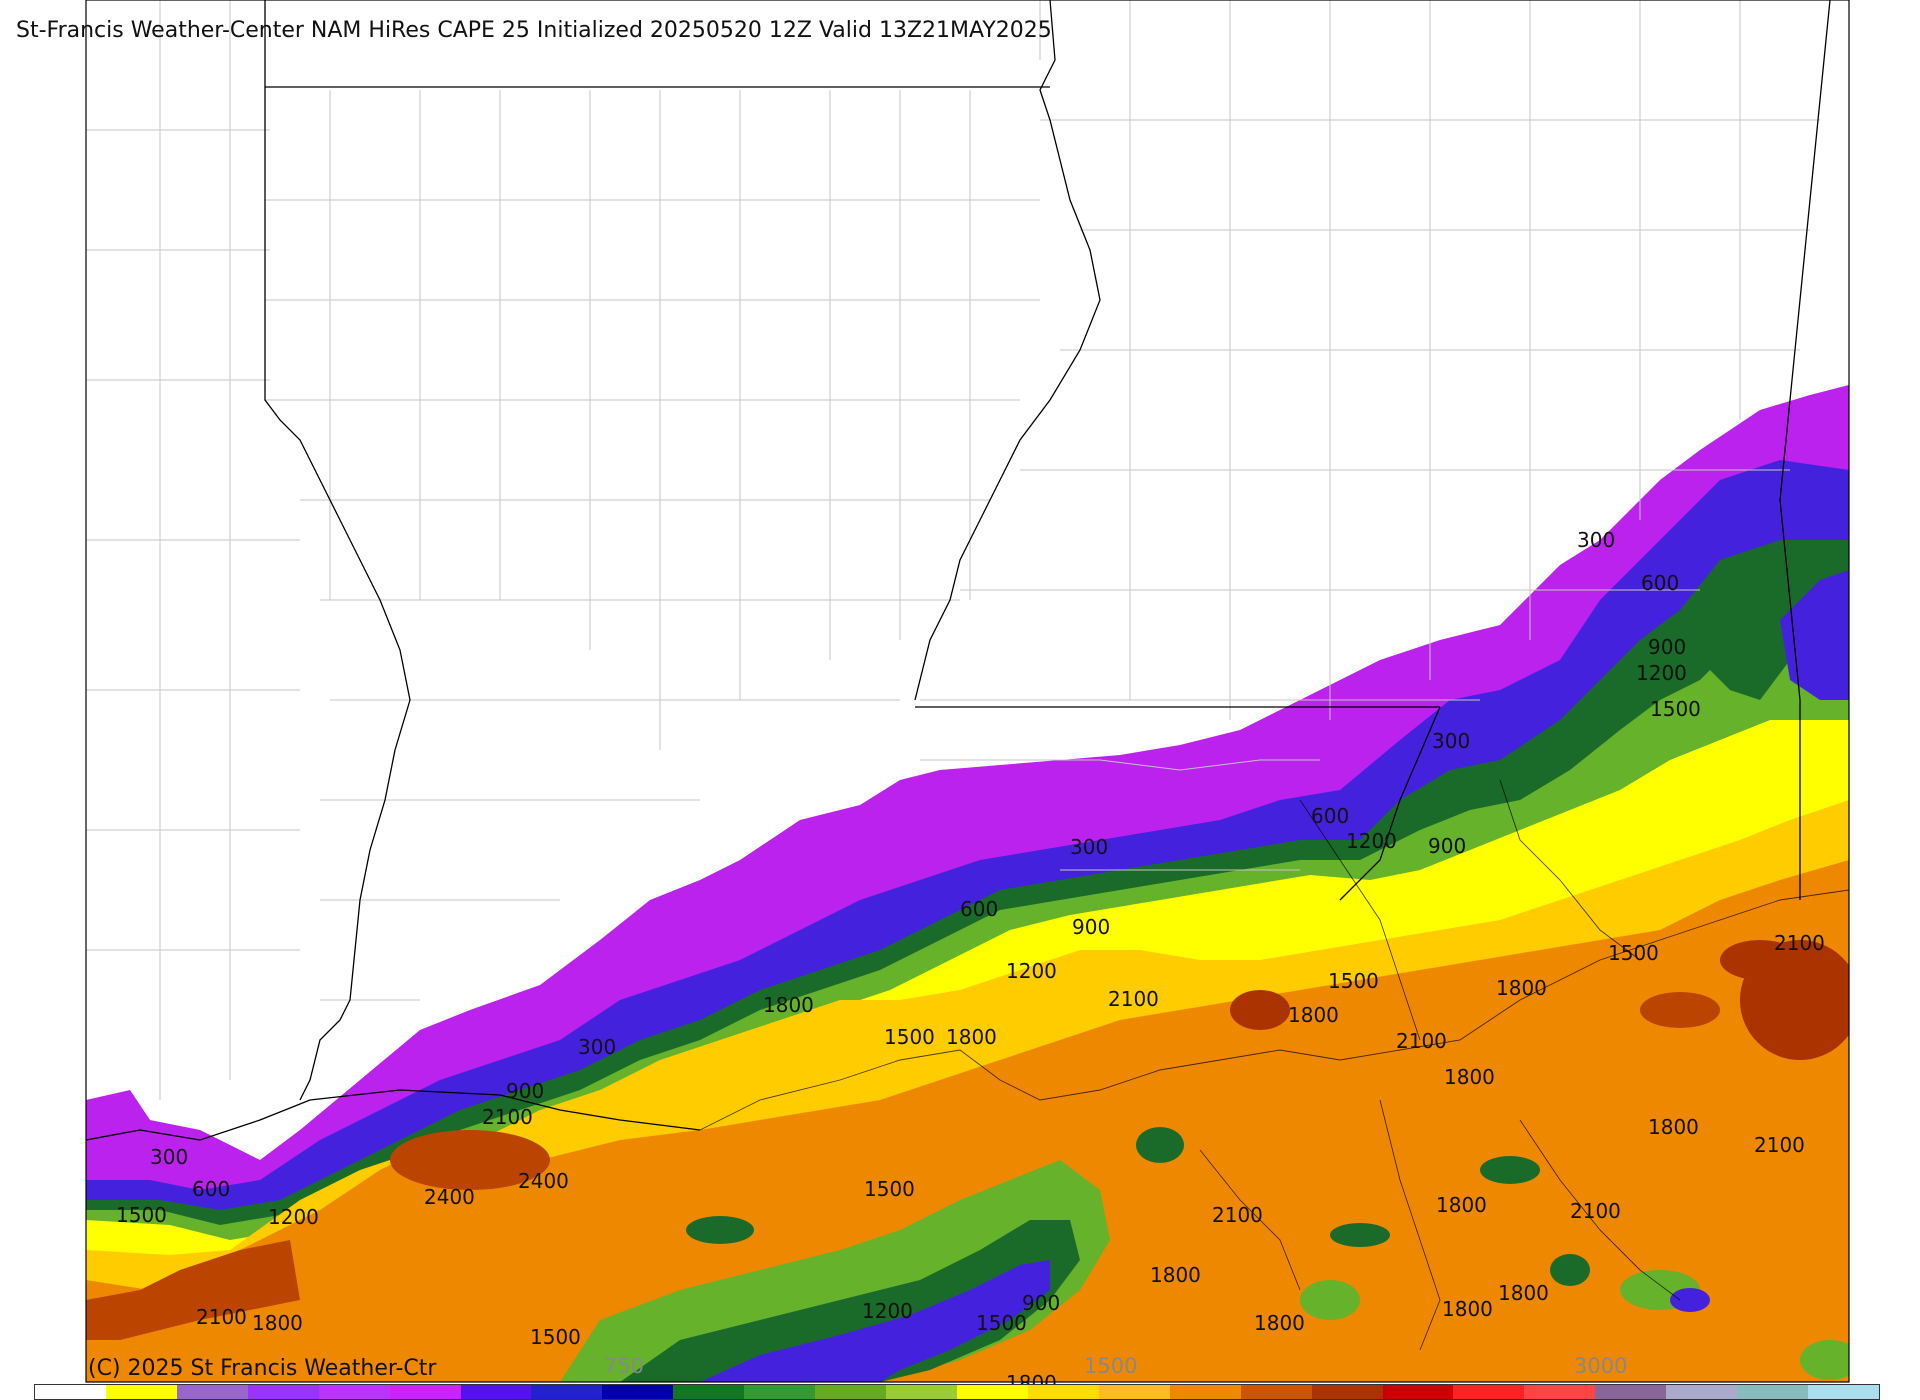 This screenshot has height=1400, width=1920. Describe the element at coordinates (1111, 1366) in the screenshot. I see `colorbar-label-1500: 1500` at that location.